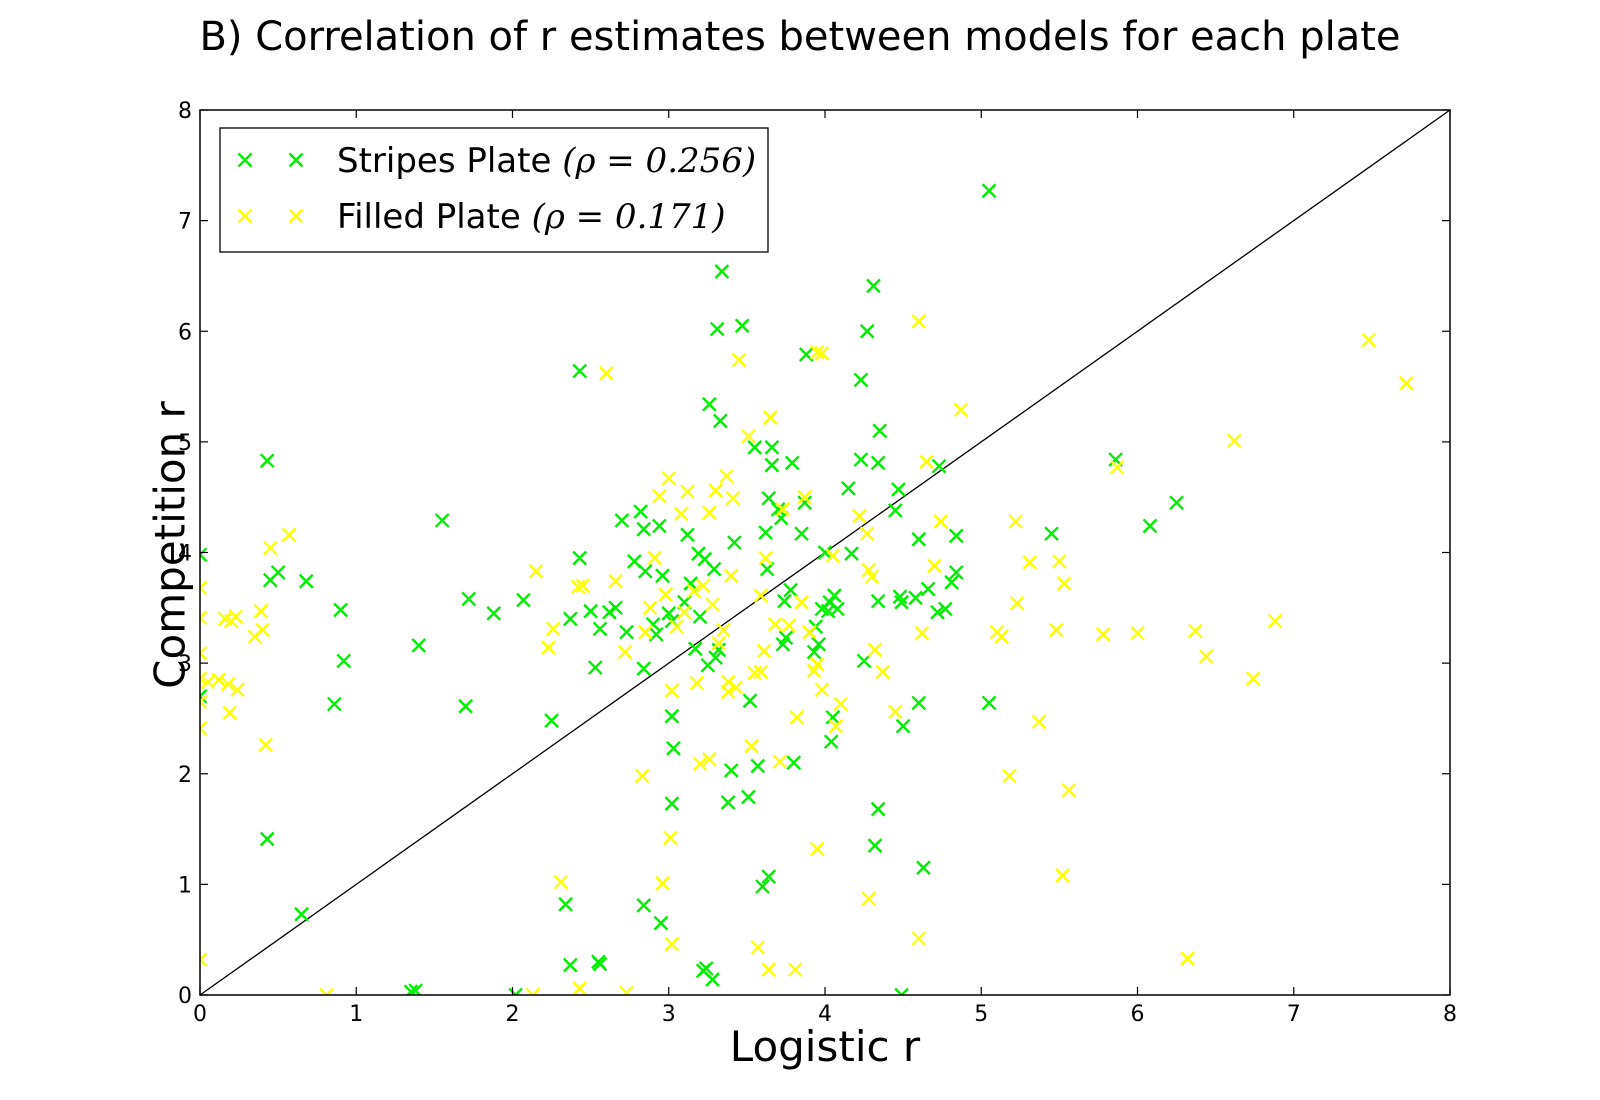  What do you see at coordinates (245, 216) in the screenshot?
I see `legend-marker` at bounding box center [245, 216].